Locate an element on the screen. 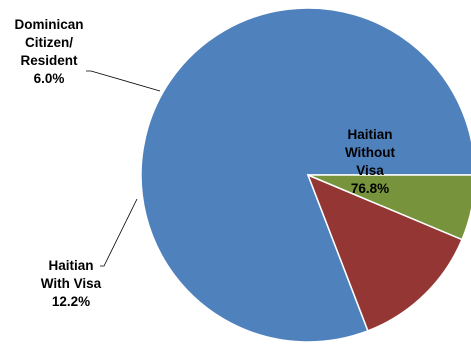 Image resolution: width=471 pixels, height=347 pixels. slice-label-2: Dominican Citizen/Resident 6.0% is located at coordinates (48, 51).